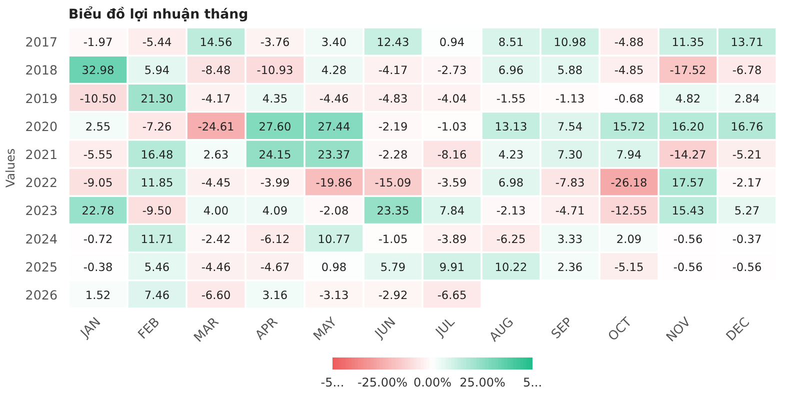 The width and height of the screenshot is (788, 396). What do you see at coordinates (570, 42) in the screenshot?
I see `data-label: 10.98` at bounding box center [570, 42].